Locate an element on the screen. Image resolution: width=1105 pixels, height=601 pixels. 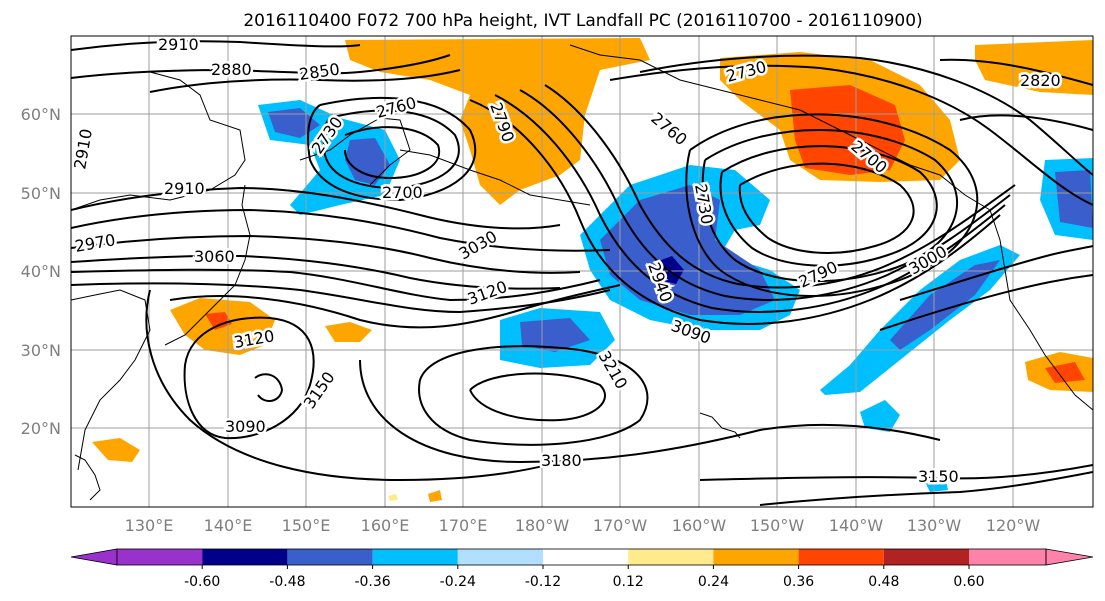
contour-2910-top is located at coordinates (216, 45).